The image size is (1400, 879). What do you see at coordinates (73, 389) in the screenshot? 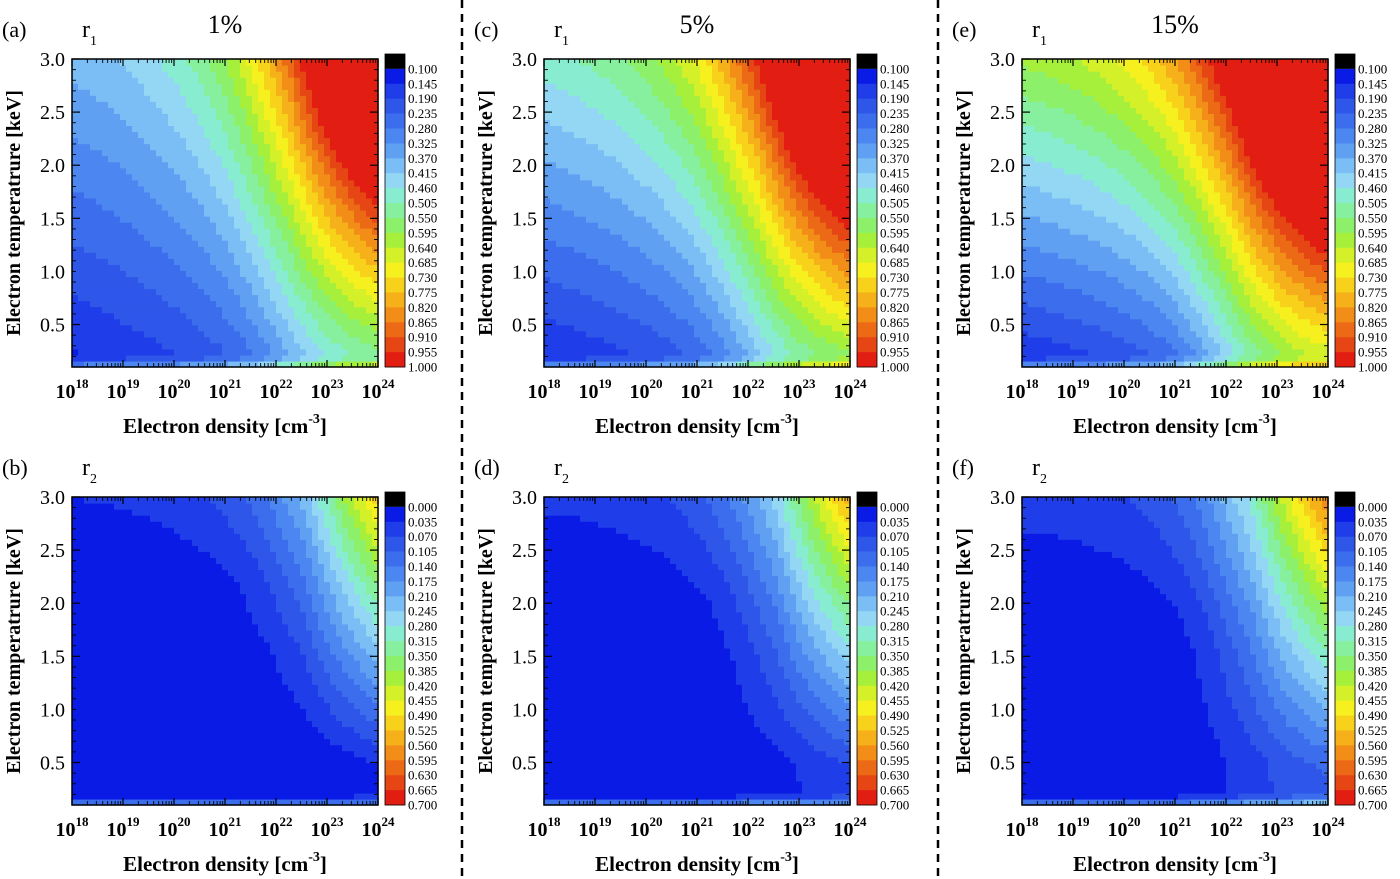
I see `x-tick-label: 1018` at bounding box center [73, 389].